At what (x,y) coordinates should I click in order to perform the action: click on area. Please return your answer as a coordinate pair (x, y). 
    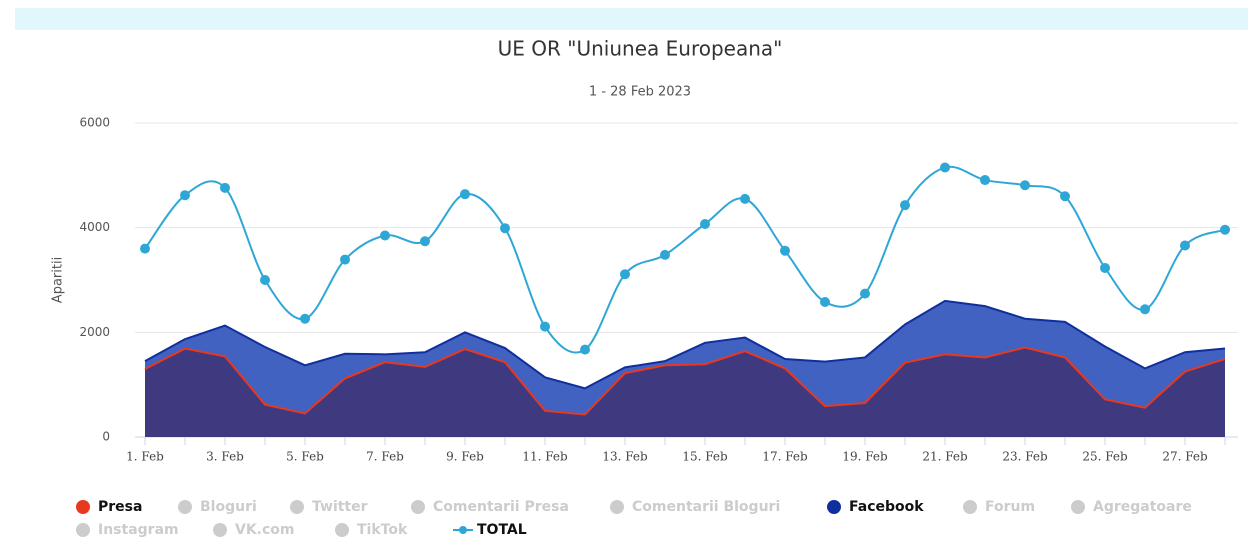
    Looking at the image, I should click on (685, 392).